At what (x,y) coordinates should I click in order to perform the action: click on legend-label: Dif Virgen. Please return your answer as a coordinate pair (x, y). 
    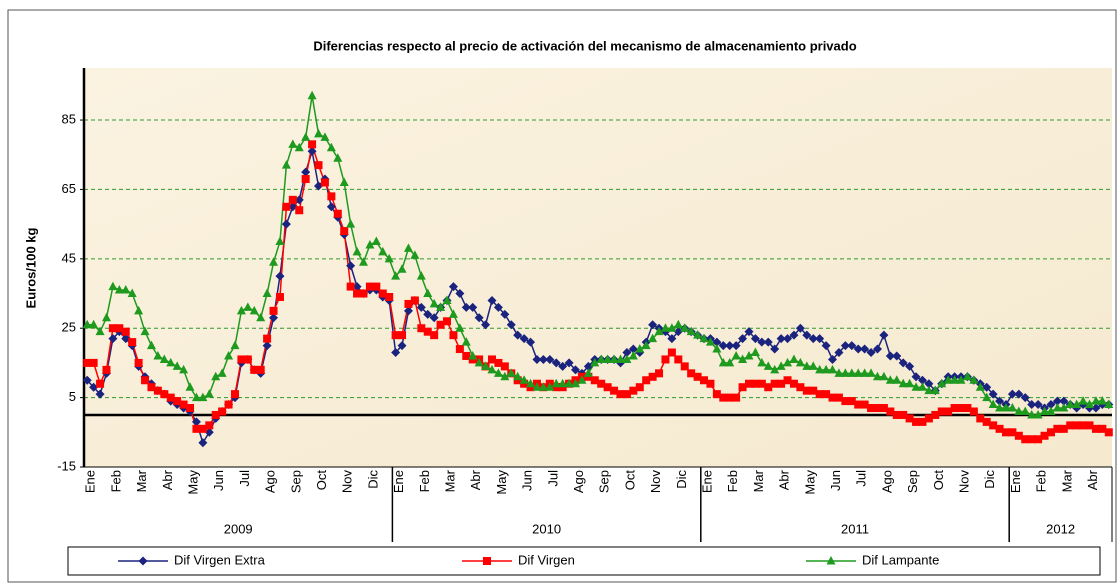
    Looking at the image, I should click on (546, 559).